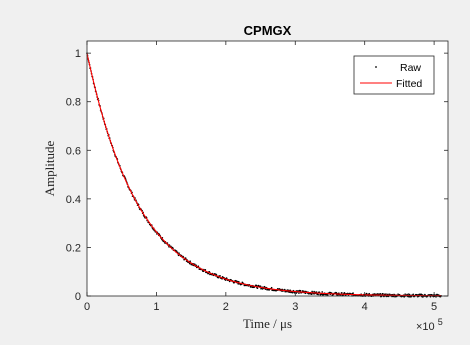 The width and height of the screenshot is (470, 345). Describe the element at coordinates (78, 297) in the screenshot. I see `y-tick-label: 0` at that location.